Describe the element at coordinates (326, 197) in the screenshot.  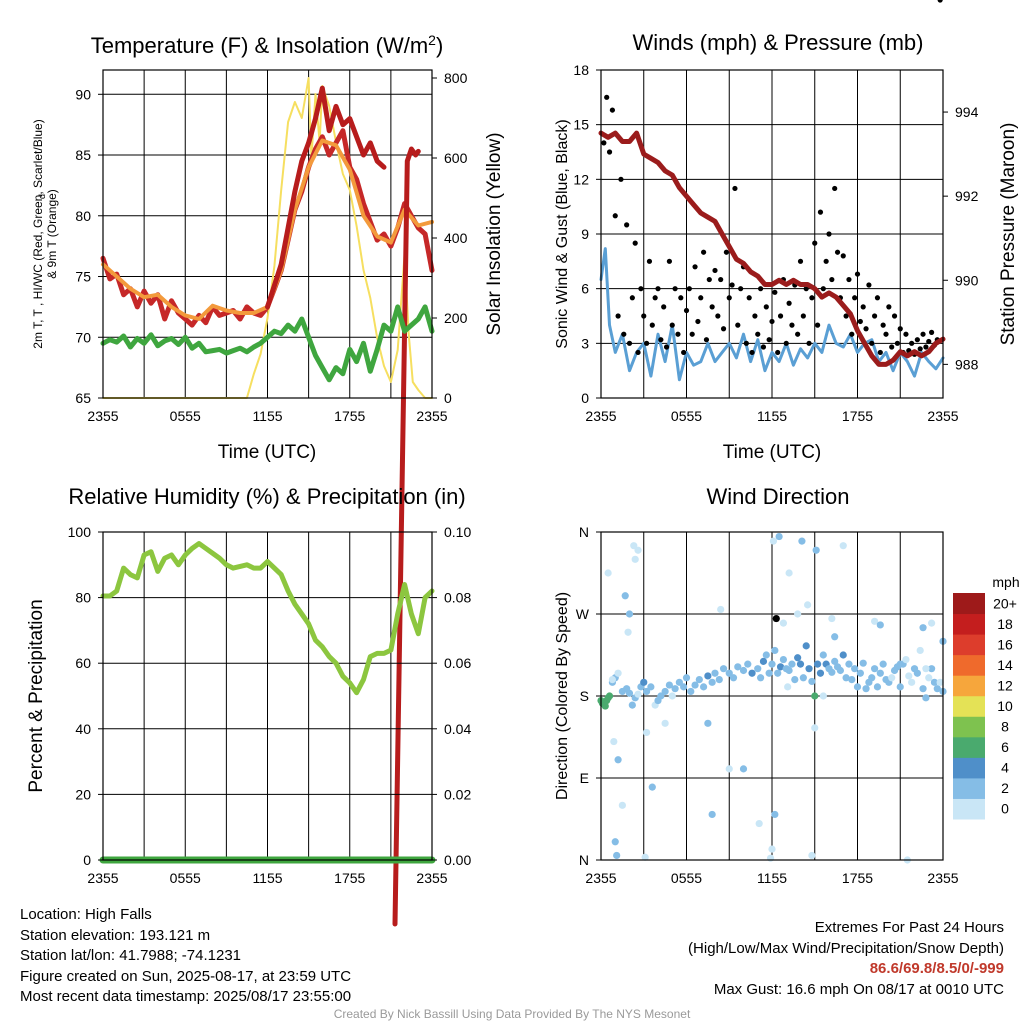
I see `series-scarlet` at that location.